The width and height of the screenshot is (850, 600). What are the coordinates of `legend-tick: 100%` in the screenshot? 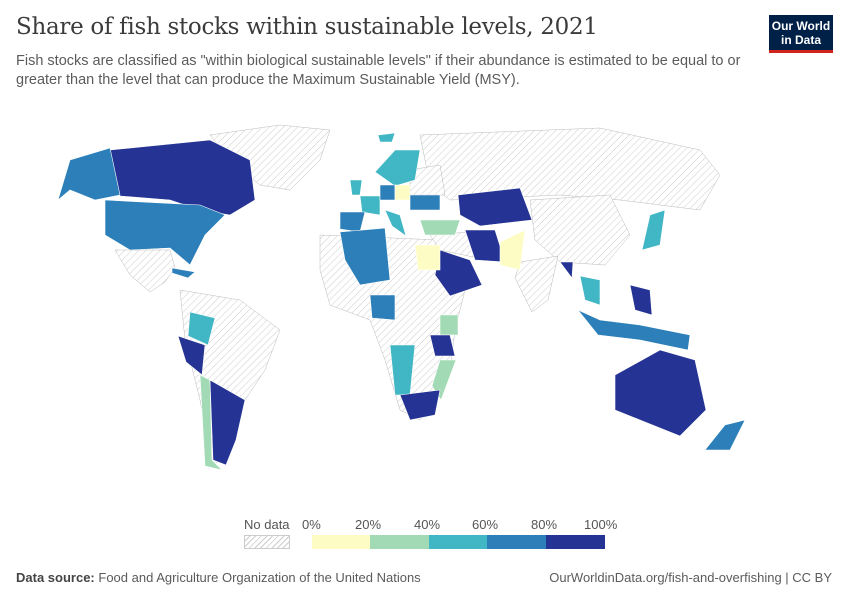 It's located at (601, 524).